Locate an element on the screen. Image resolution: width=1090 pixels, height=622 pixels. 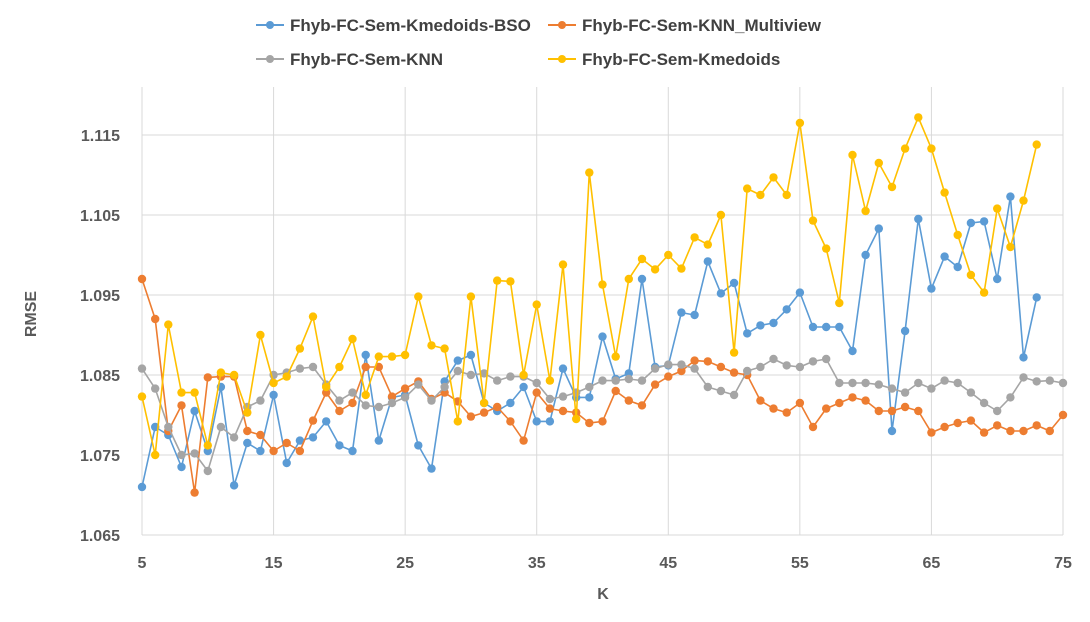
y-tick-label: 1.065 is located at coordinates (100, 536).